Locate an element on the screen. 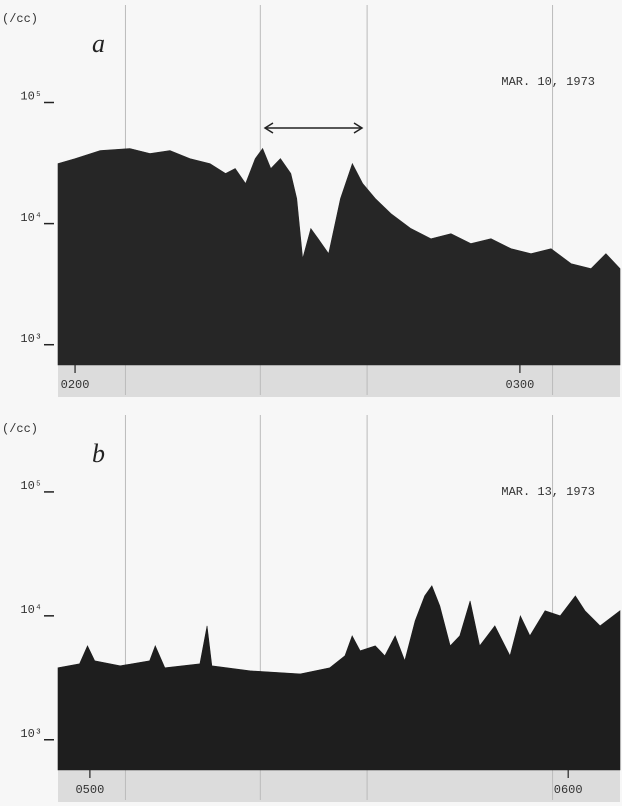 This screenshot has width=622, height=806. arrow-heads is located at coordinates (313, 128).